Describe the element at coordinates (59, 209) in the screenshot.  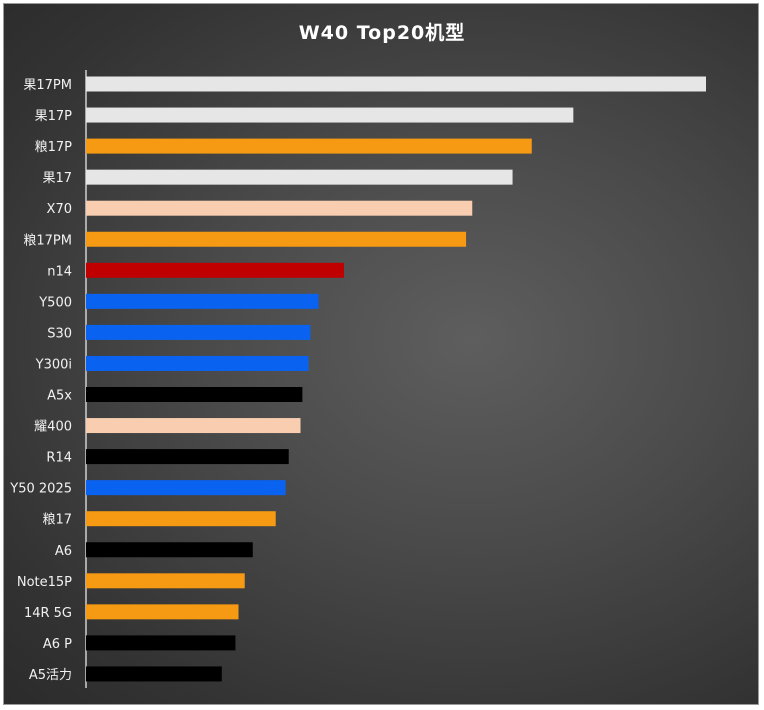
I see `category-label: X70` at that location.